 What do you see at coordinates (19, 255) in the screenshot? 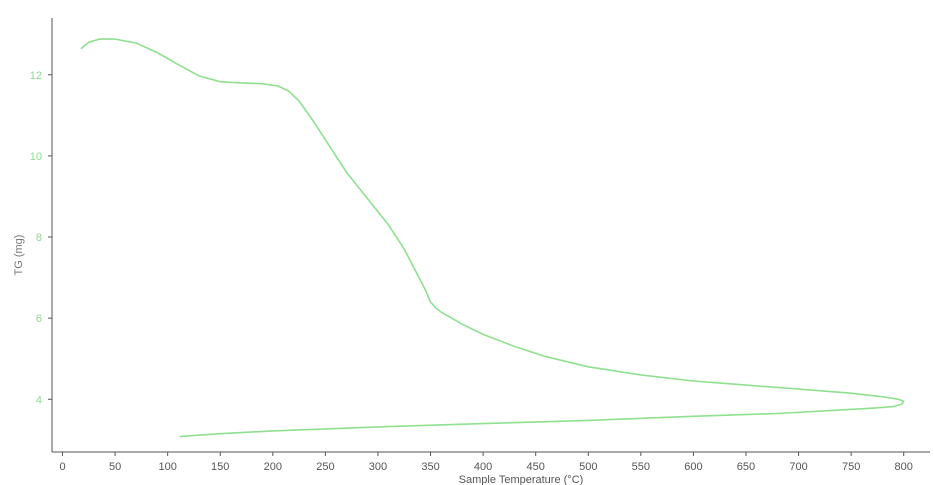
I see `y-axis-label: TG (mg)` at bounding box center [19, 255].